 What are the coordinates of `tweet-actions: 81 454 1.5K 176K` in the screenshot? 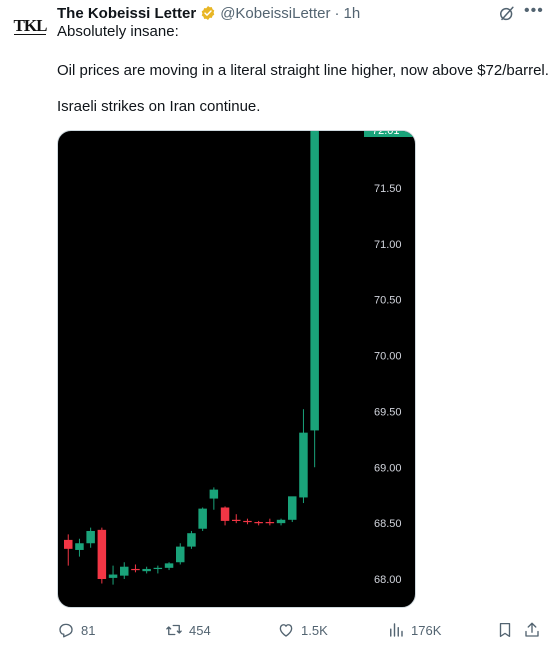 It's located at (302, 630).